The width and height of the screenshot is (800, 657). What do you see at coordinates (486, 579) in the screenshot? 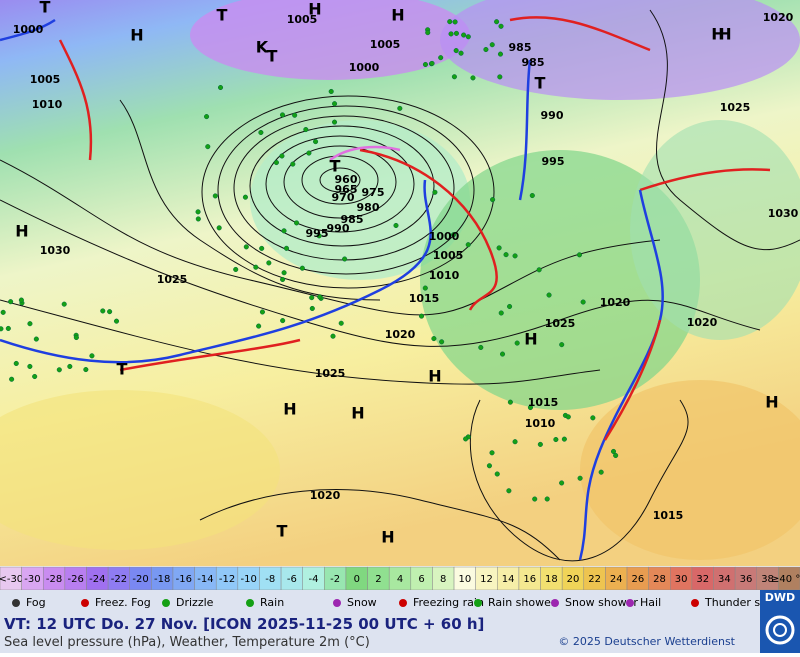
I see `scale-label: 12` at bounding box center [486, 579].